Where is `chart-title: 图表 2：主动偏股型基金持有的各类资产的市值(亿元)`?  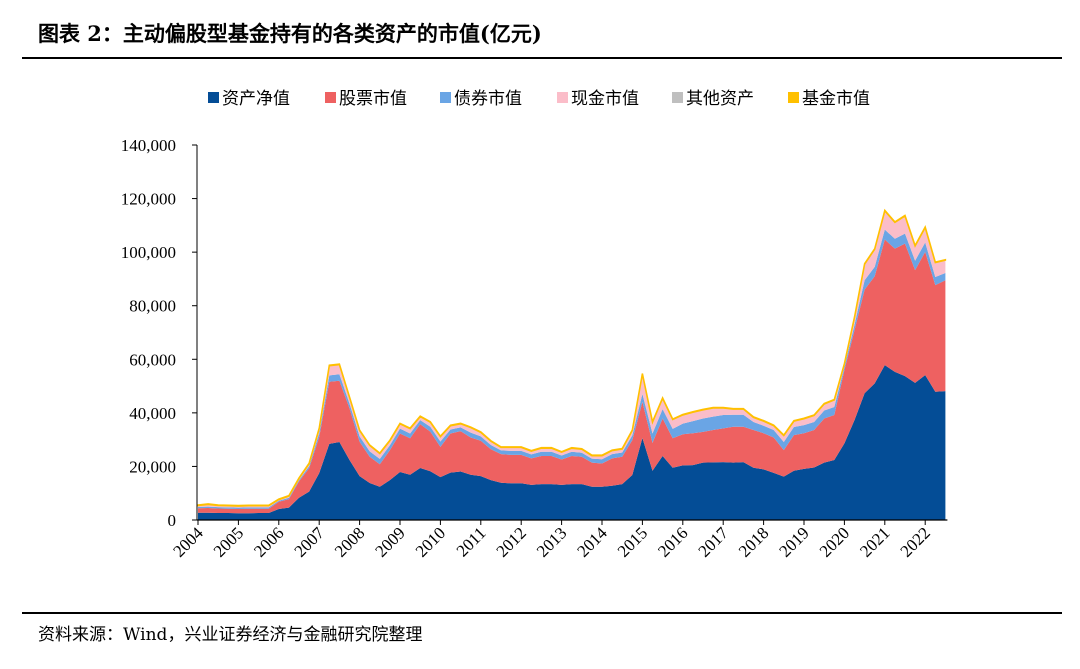
chart-title: 图表 2：主动偏股型基金持有的各类资产的市值(亿元) is located at coordinates (290, 33).